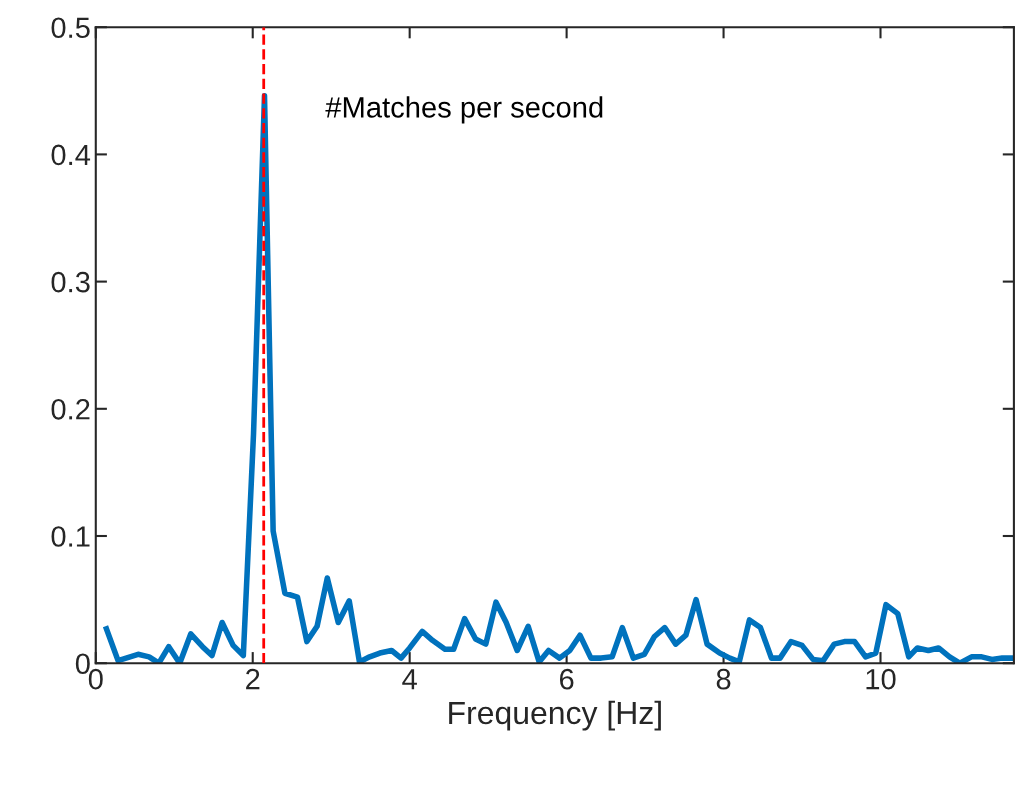  Describe the element at coordinates (555, 715) in the screenshot. I see `x-axis-title: Frequency [Hz]` at that location.